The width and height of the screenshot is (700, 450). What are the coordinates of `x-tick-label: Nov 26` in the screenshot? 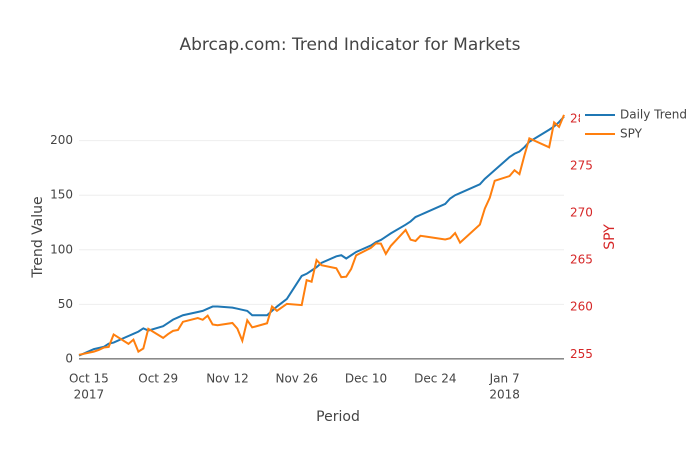 It's located at (296, 379).